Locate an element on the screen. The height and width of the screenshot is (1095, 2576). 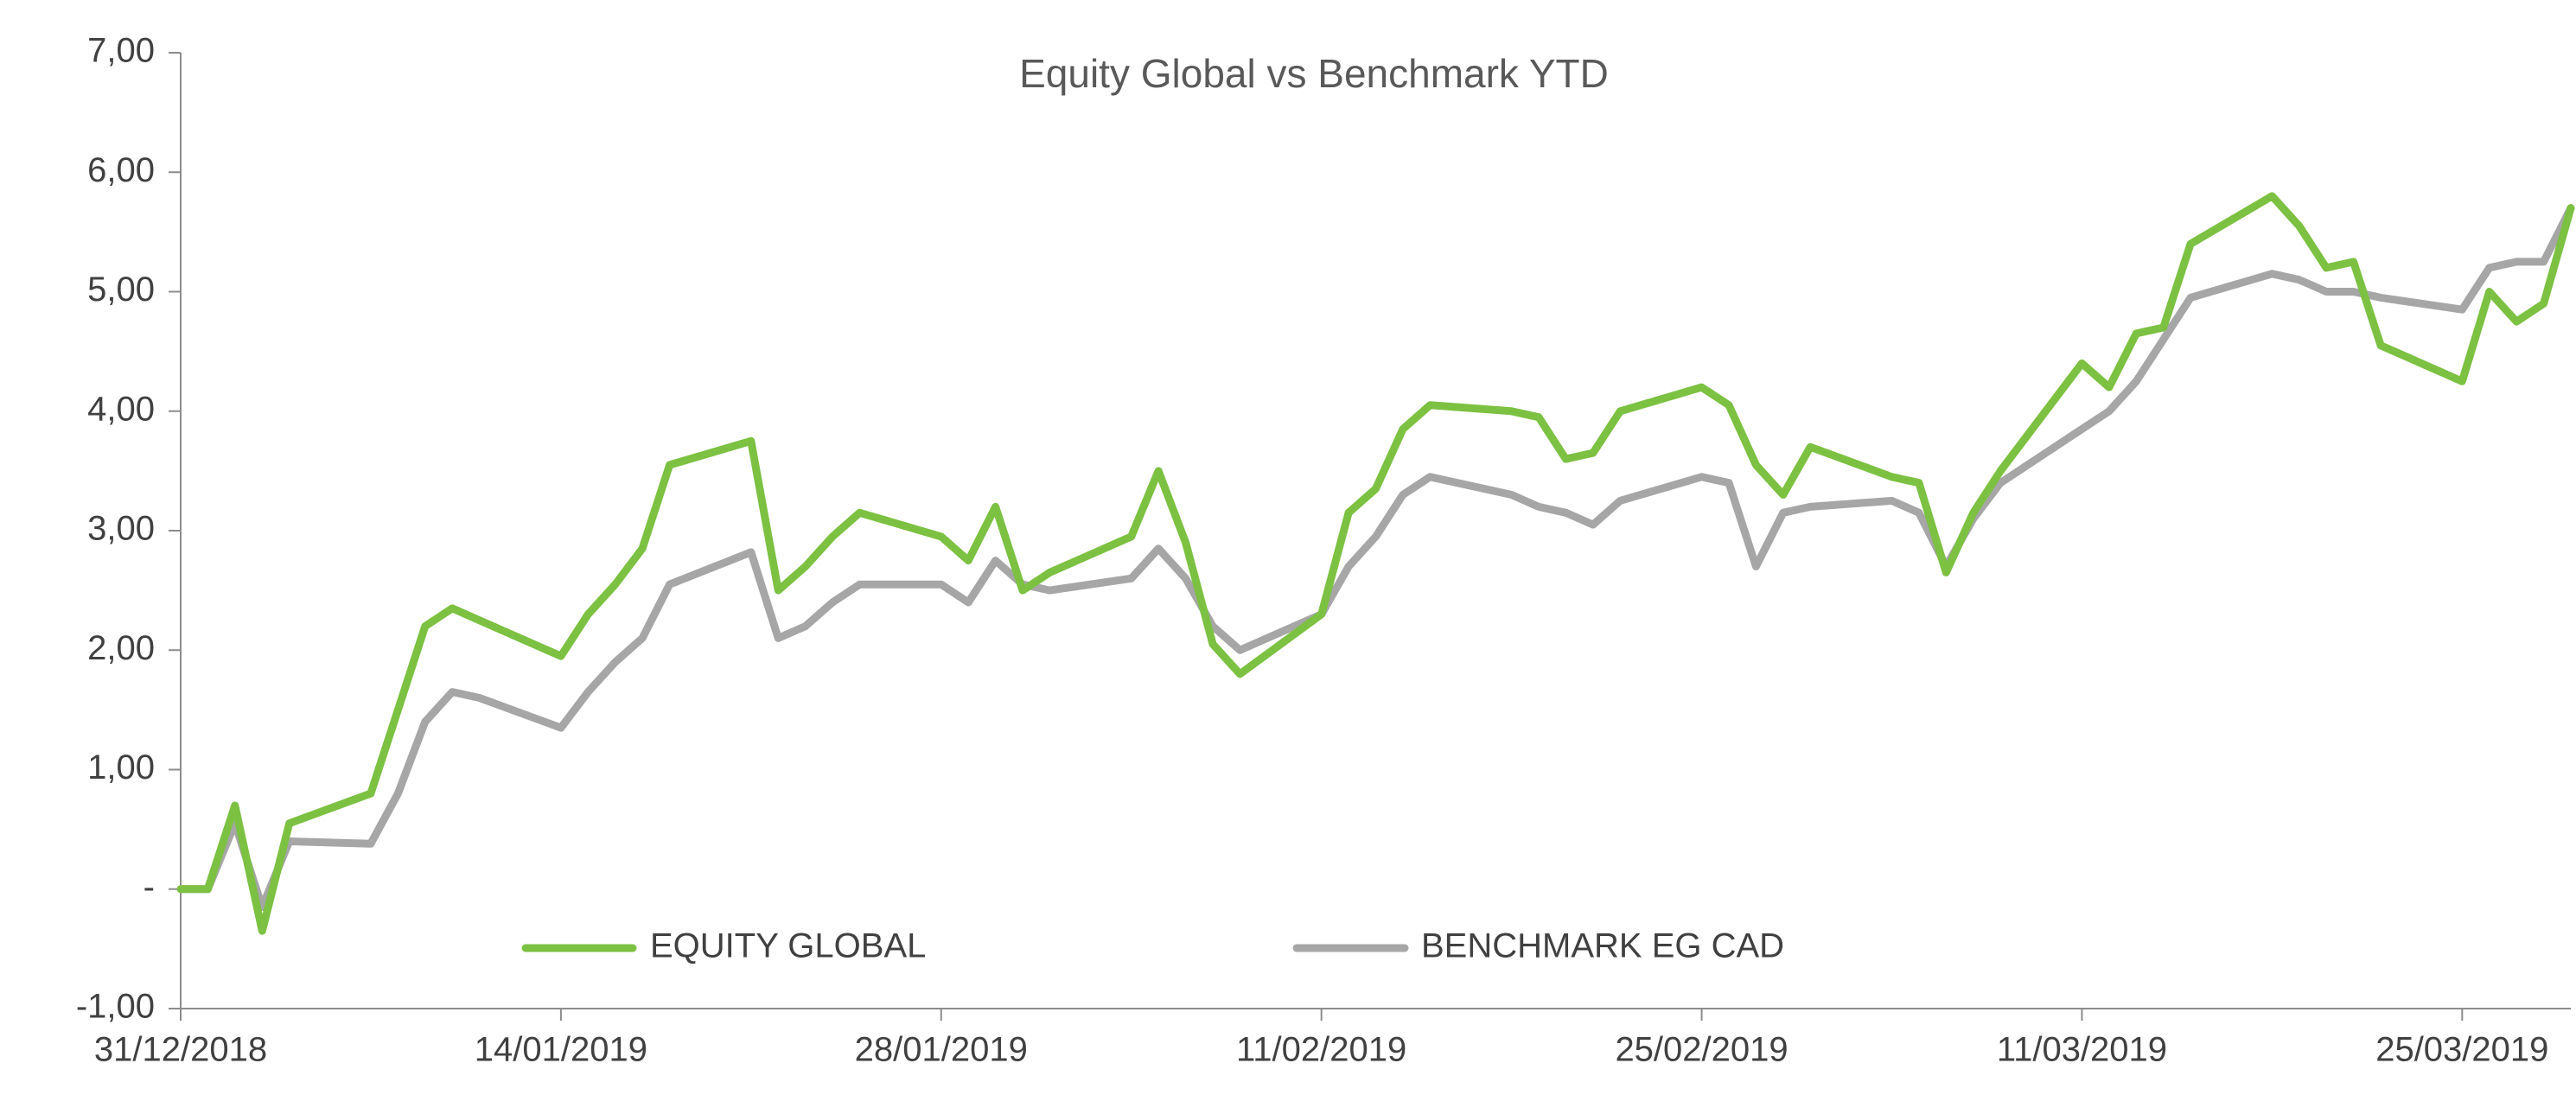
x-tick-label: 11/02/2019 is located at coordinates (1321, 1050).